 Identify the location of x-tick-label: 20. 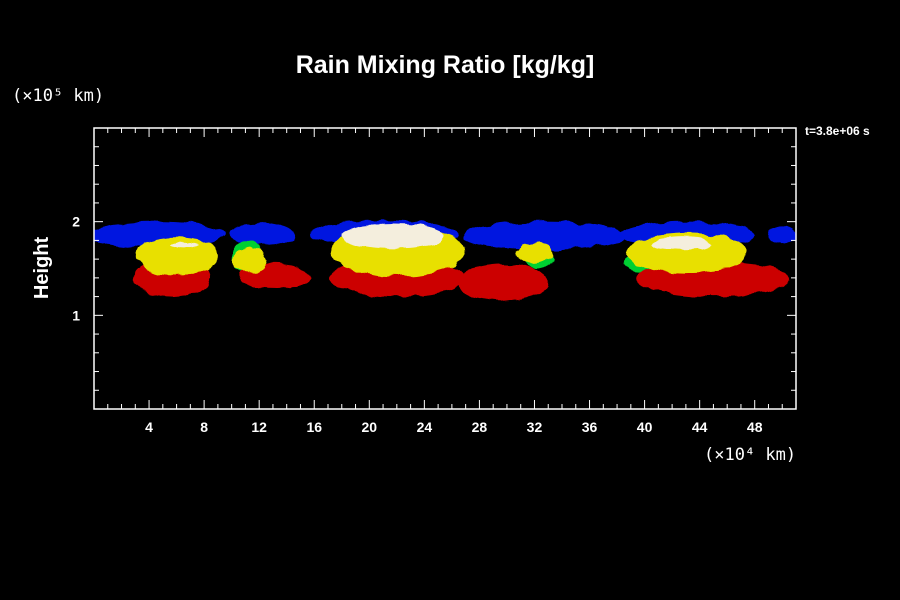
(370, 427).